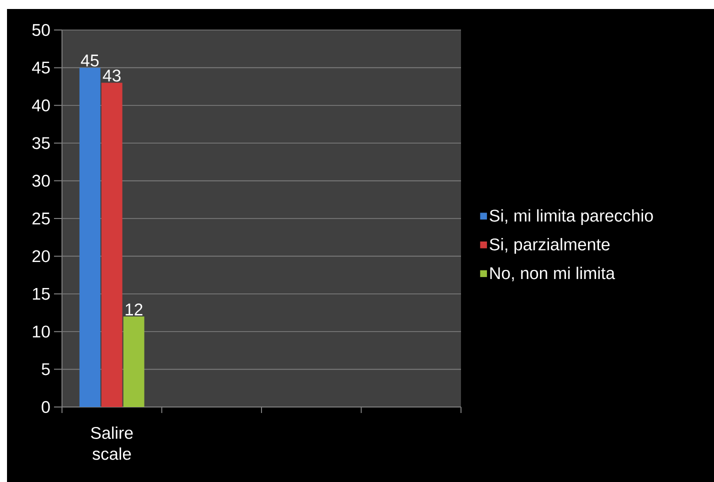 Image resolution: width=714 pixels, height=482 pixels. I want to click on y-tick-label: 25, so click(41, 218).